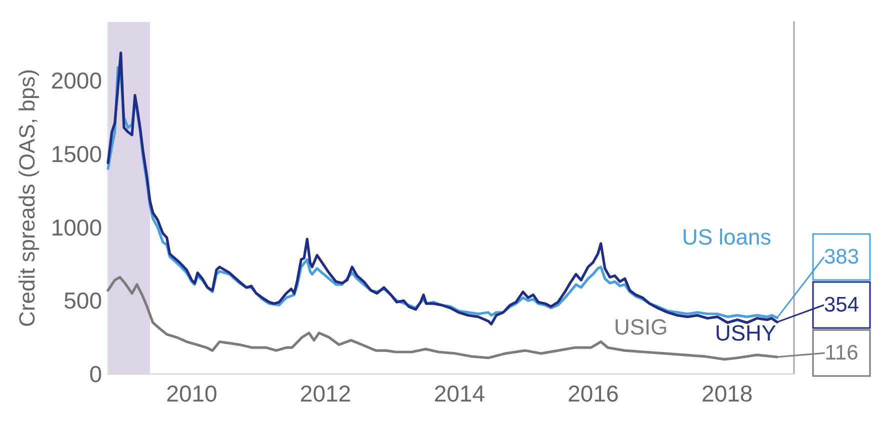 The image size is (881, 432). I want to click on x-tick-label: 2016, so click(593, 393).